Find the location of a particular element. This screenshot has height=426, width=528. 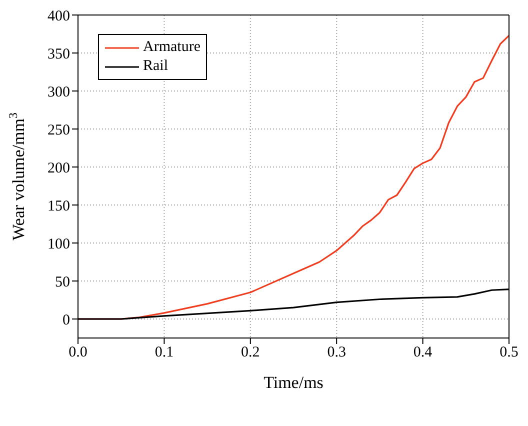

legend-label: Rail is located at coordinates (155, 66).